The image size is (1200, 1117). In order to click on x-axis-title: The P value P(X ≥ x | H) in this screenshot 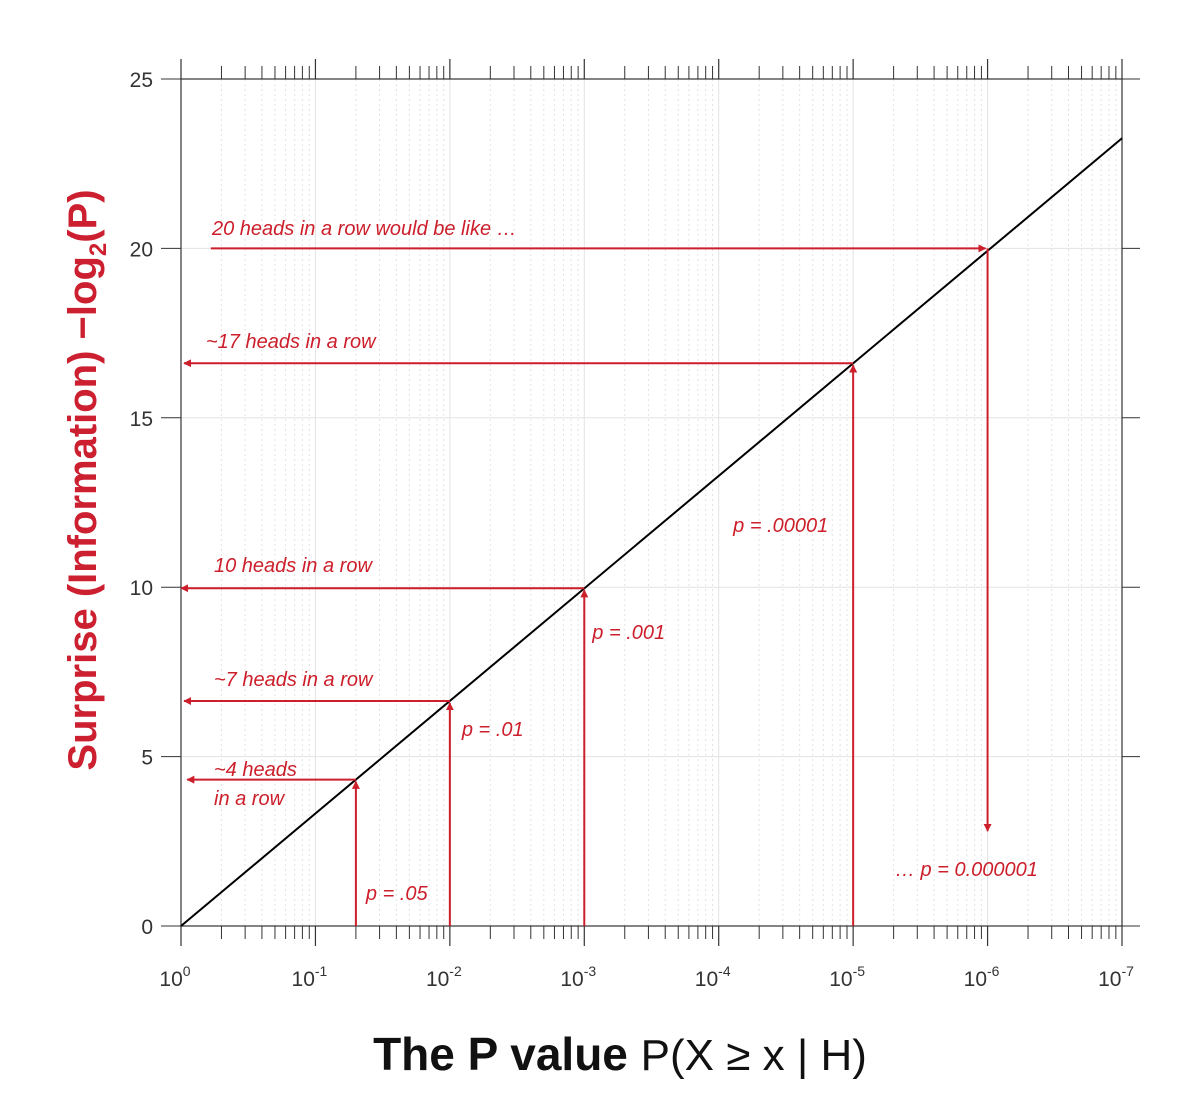, I will do `click(620, 1054)`.